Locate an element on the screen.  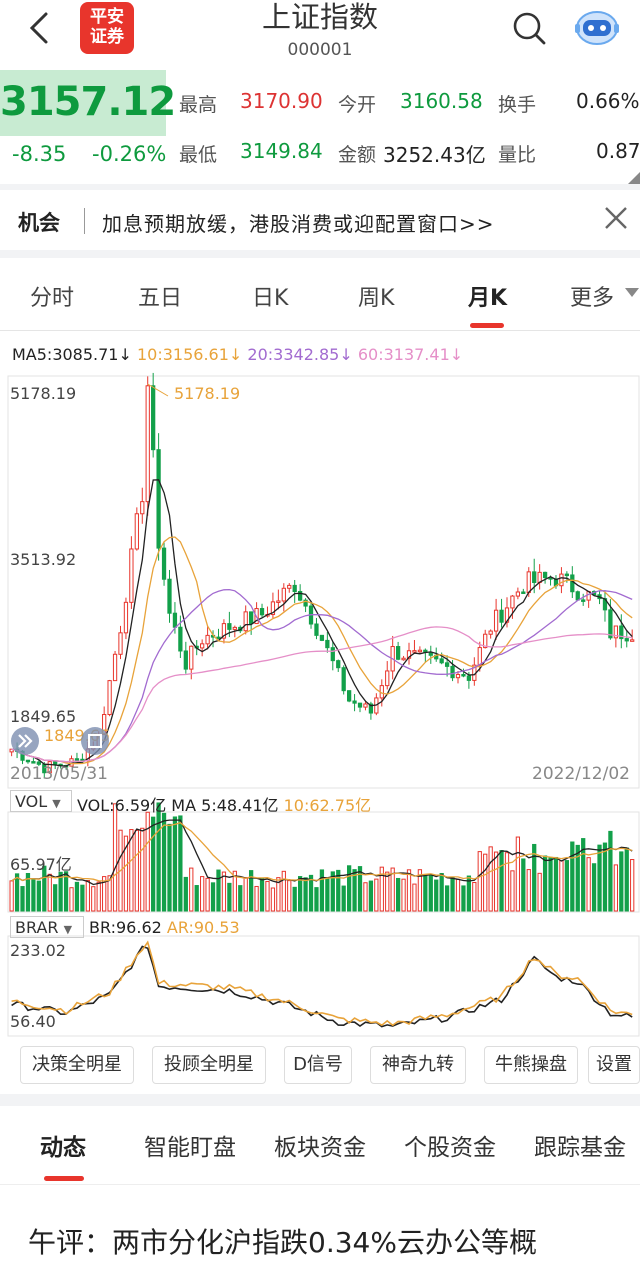
brar-indicator-selector: BRAR ▼ is located at coordinates (47, 927).